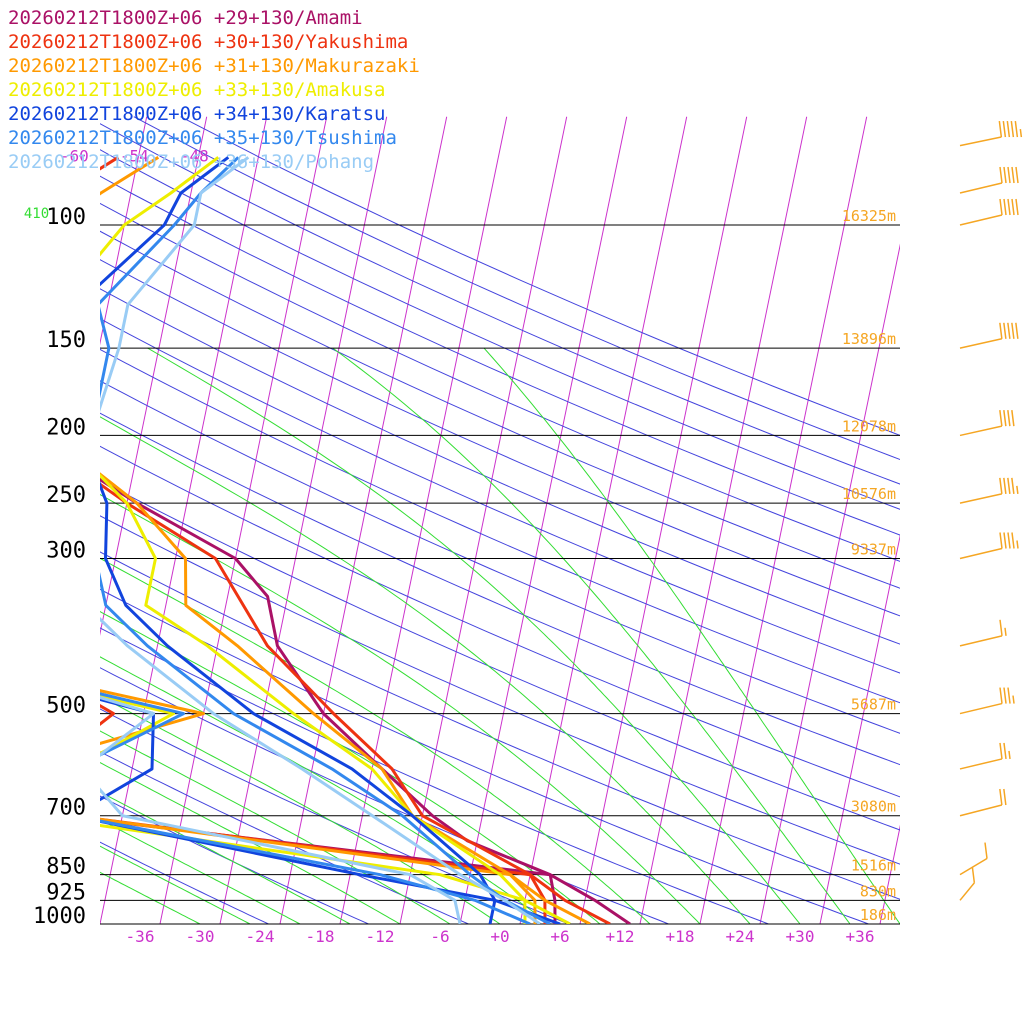 Image resolution: width=1024 pixels, height=1024 pixels. What do you see at coordinates (869, 426) in the screenshot?
I see `height-label-200: 12078m` at bounding box center [869, 426].